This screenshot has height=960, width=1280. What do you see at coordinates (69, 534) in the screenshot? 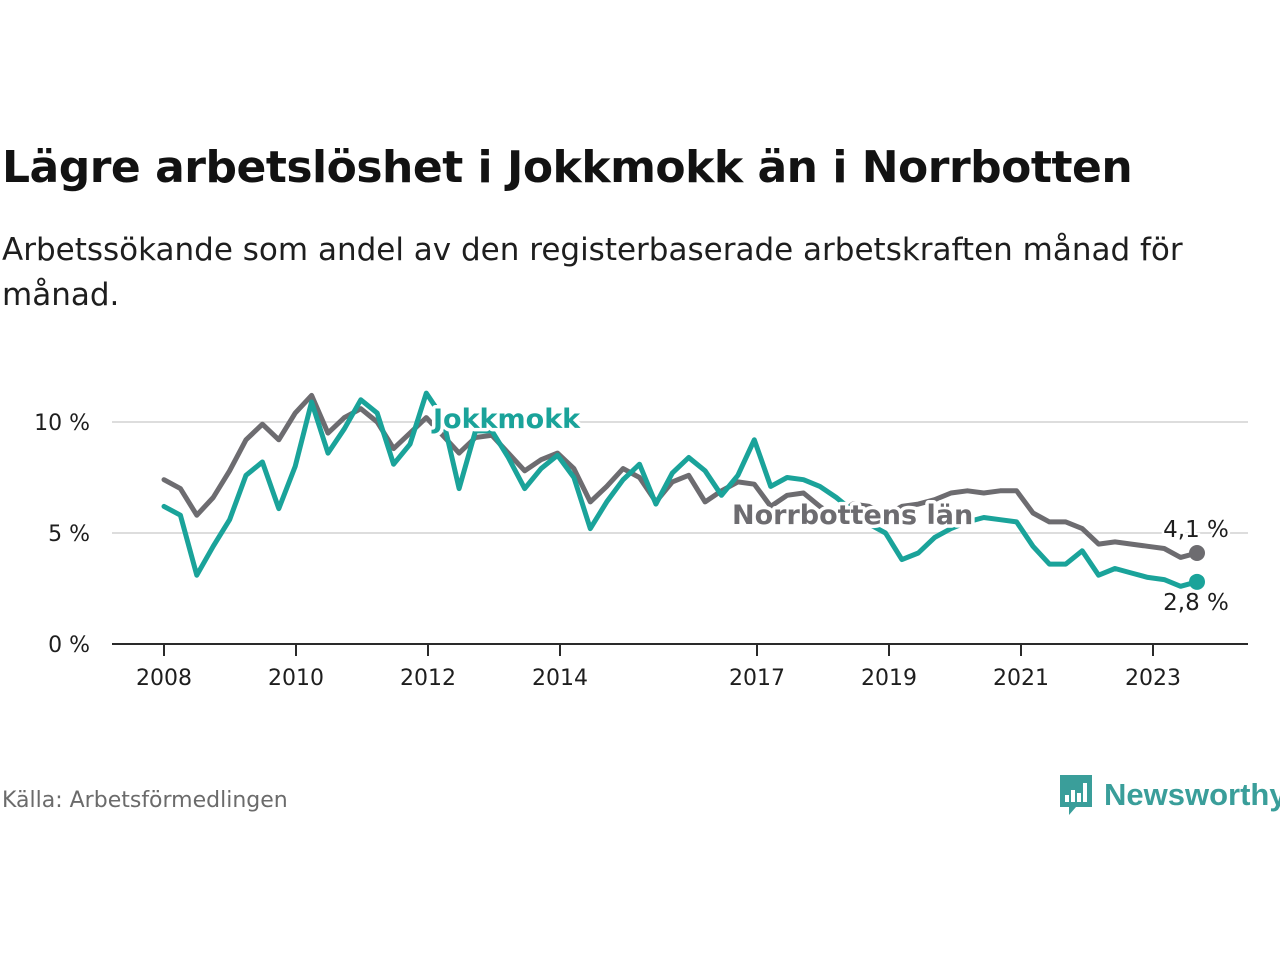
I see `y-tick-label: 5 %` at bounding box center [69, 534].